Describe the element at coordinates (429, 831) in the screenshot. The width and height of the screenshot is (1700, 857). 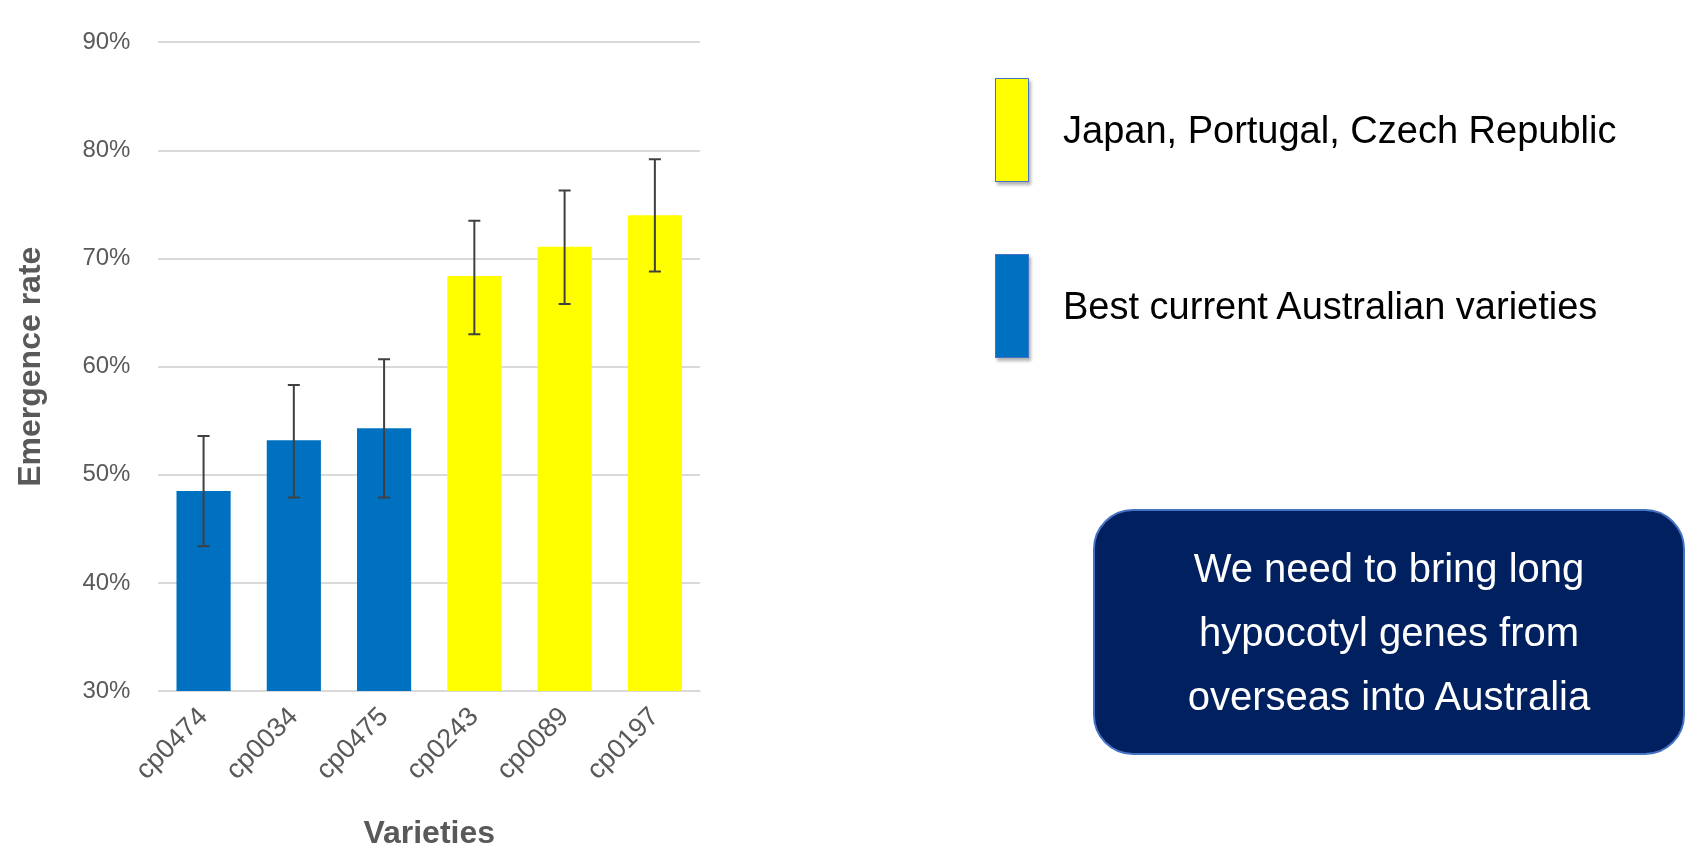
I see `x-axis-title: Varieties` at that location.